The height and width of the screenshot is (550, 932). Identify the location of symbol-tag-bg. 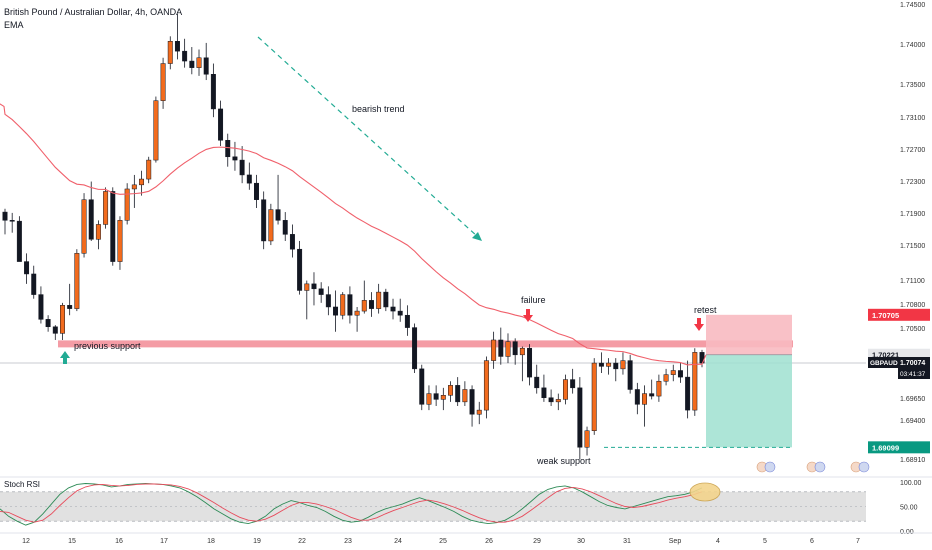
(883, 362).